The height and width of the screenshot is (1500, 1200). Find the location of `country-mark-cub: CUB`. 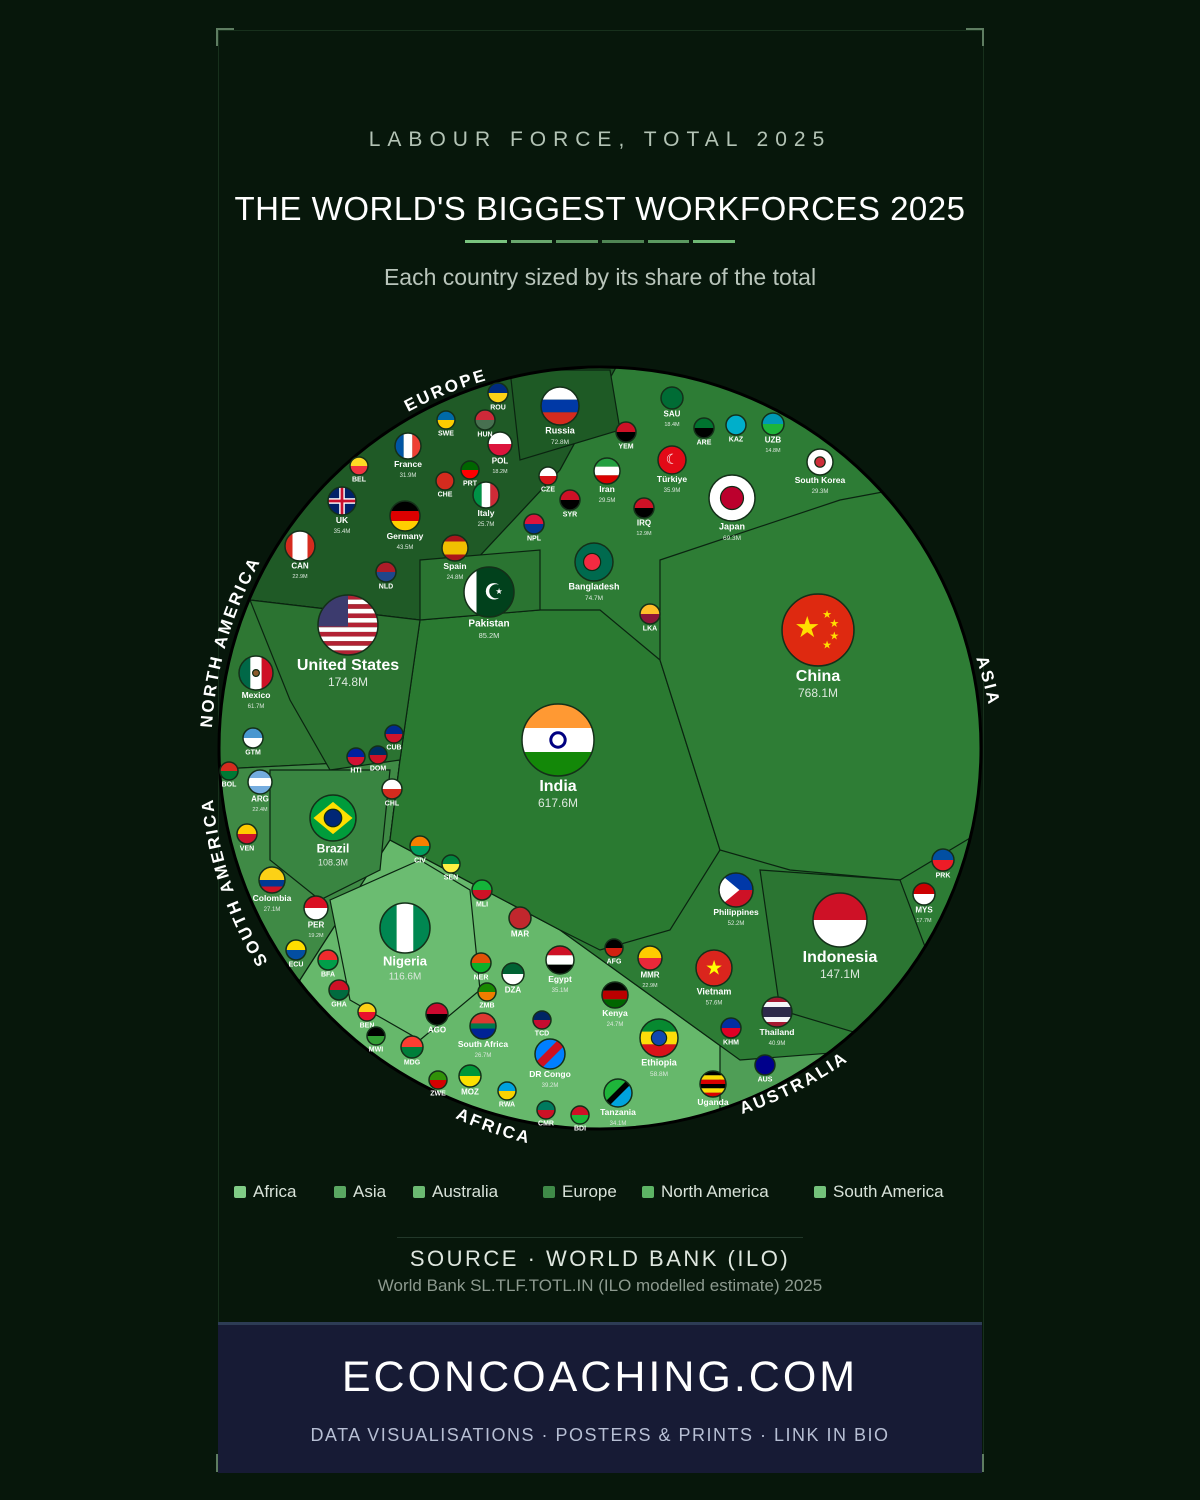

country-mark-cub: CUB is located at coordinates (394, 738).